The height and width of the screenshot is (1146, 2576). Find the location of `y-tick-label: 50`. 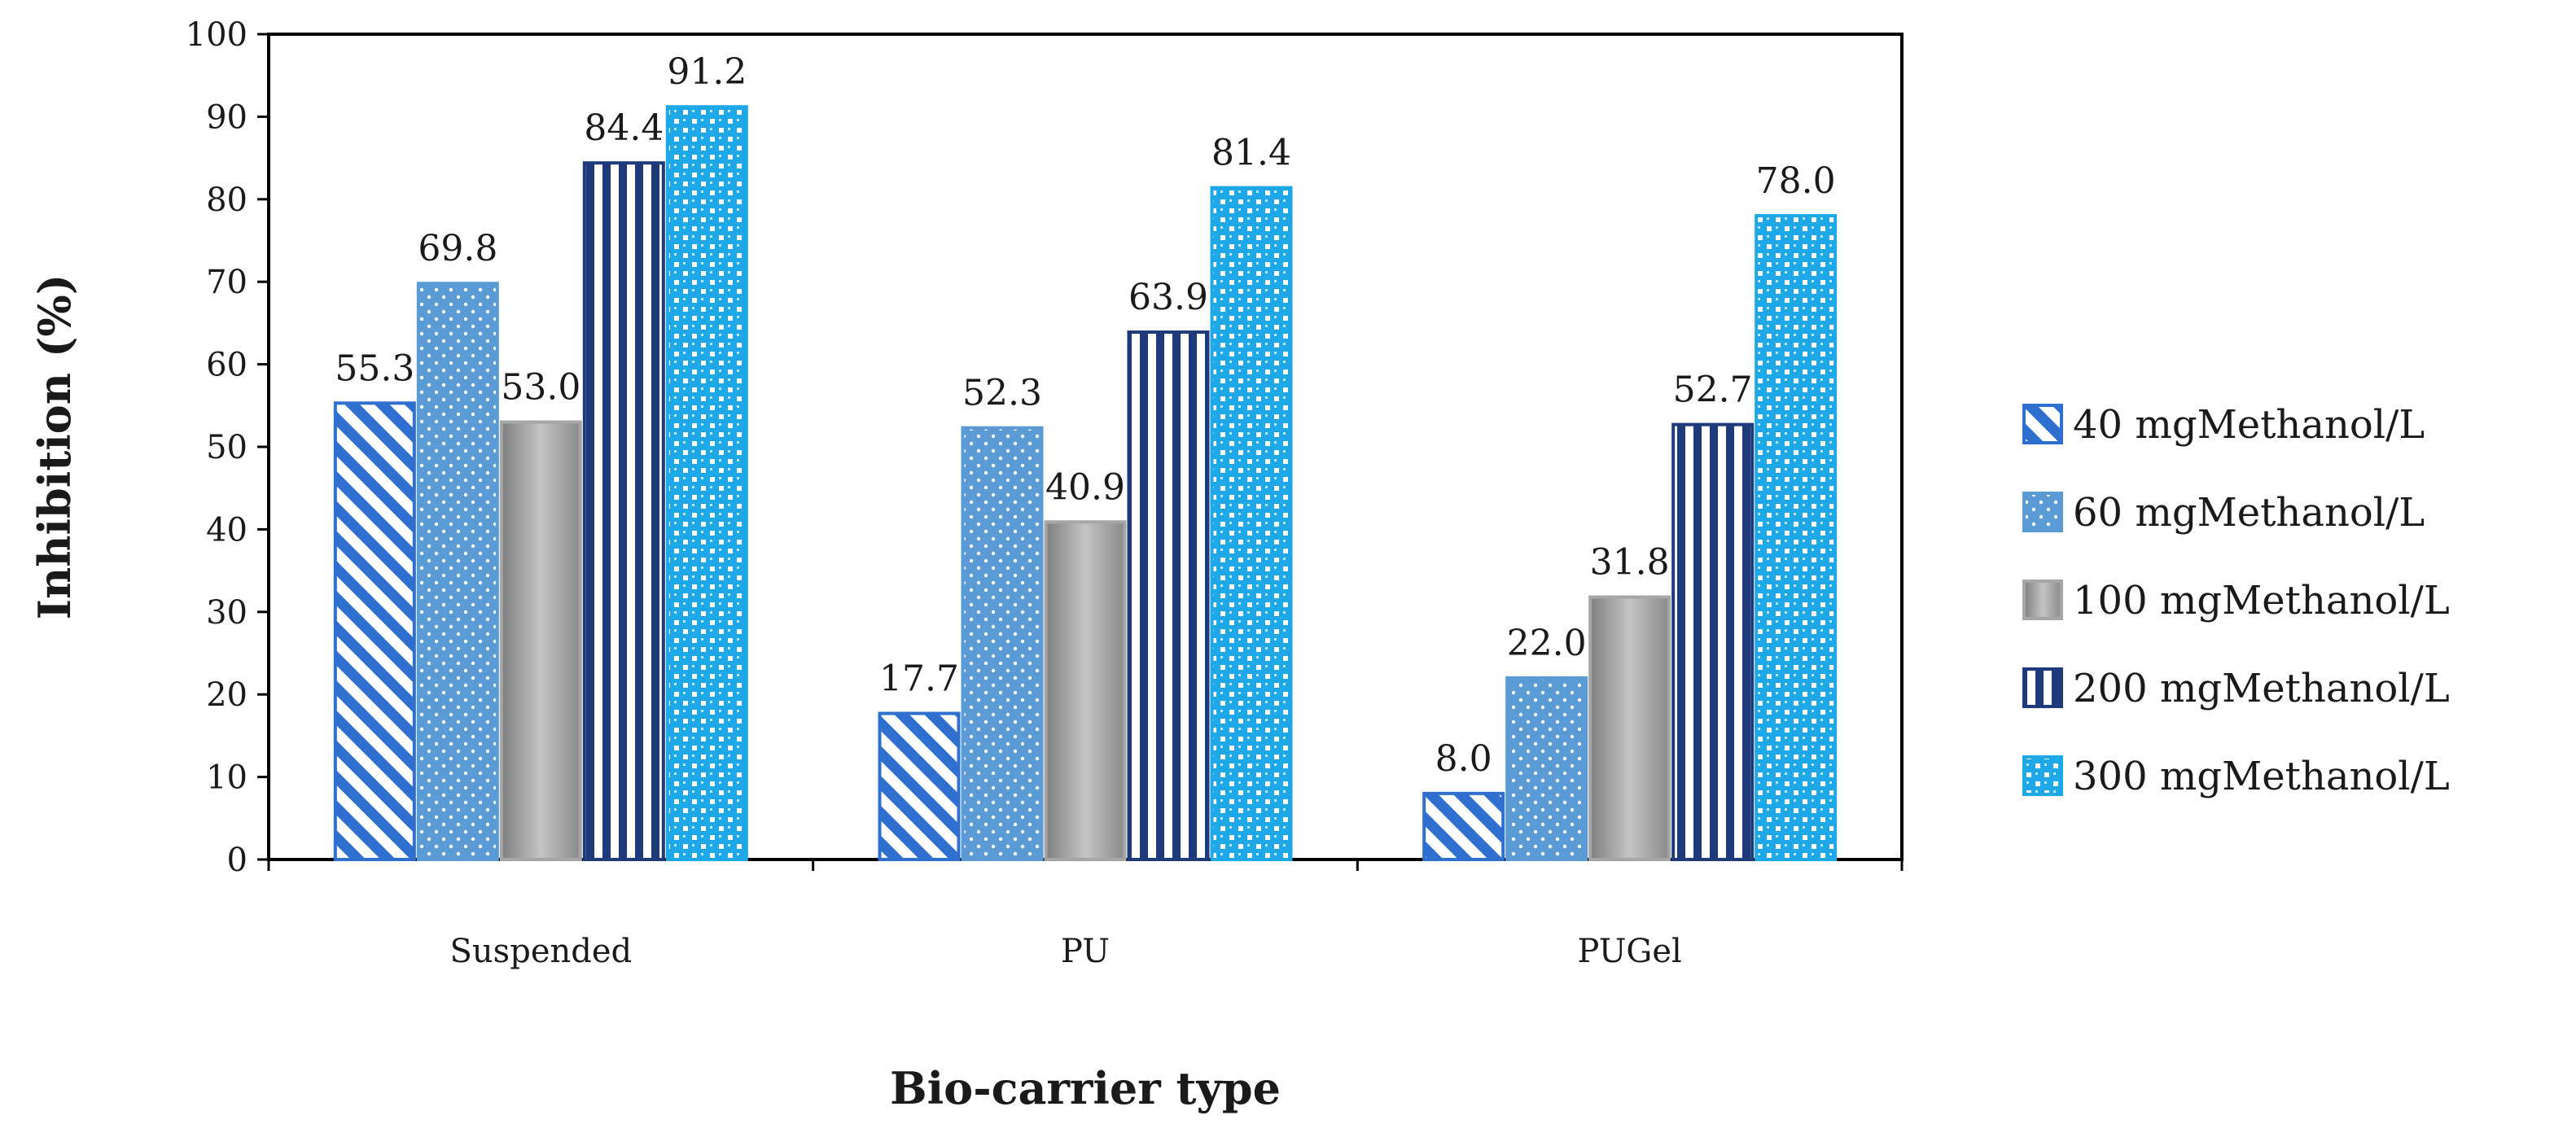

y-tick-label: 50 is located at coordinates (227, 447).